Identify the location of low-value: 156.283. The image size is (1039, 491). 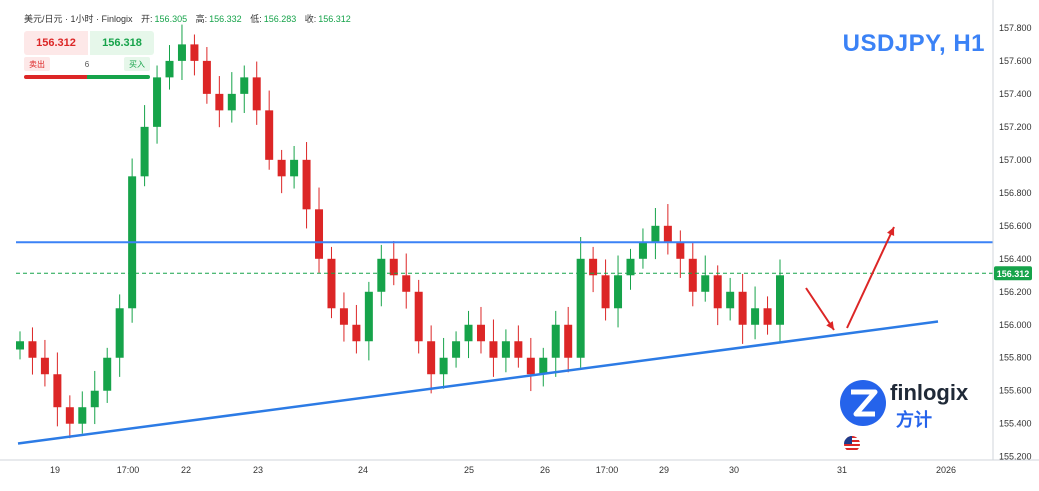
(280, 19).